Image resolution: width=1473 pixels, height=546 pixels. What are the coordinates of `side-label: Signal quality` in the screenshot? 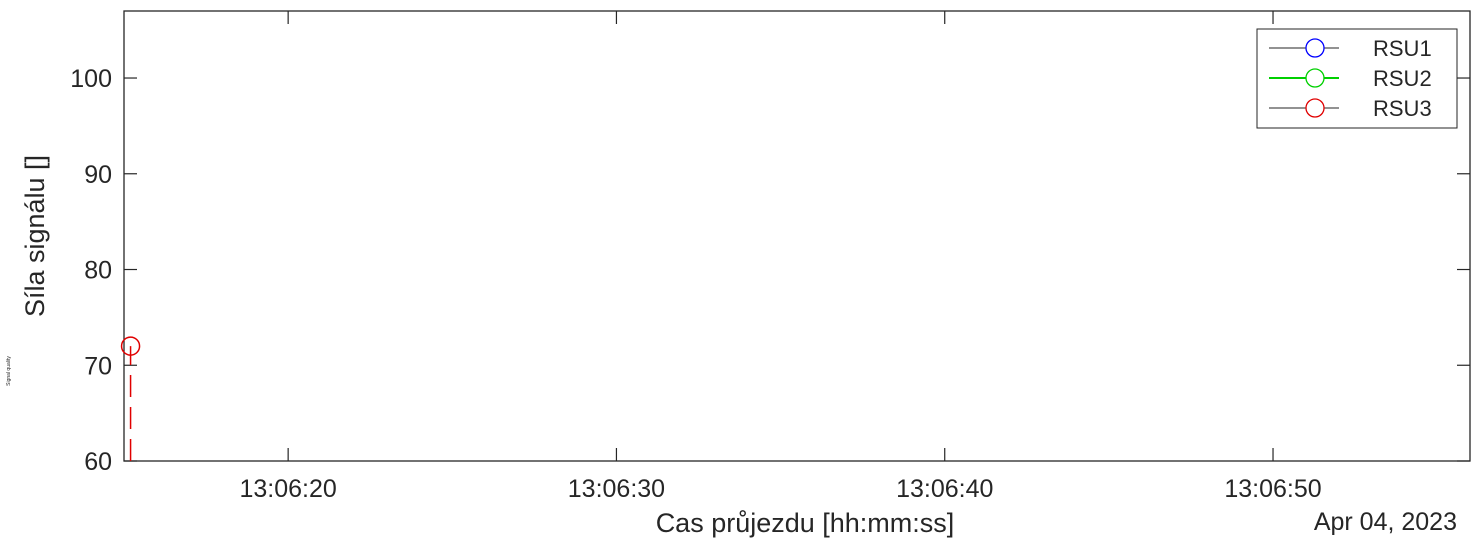 It's located at (9, 371).